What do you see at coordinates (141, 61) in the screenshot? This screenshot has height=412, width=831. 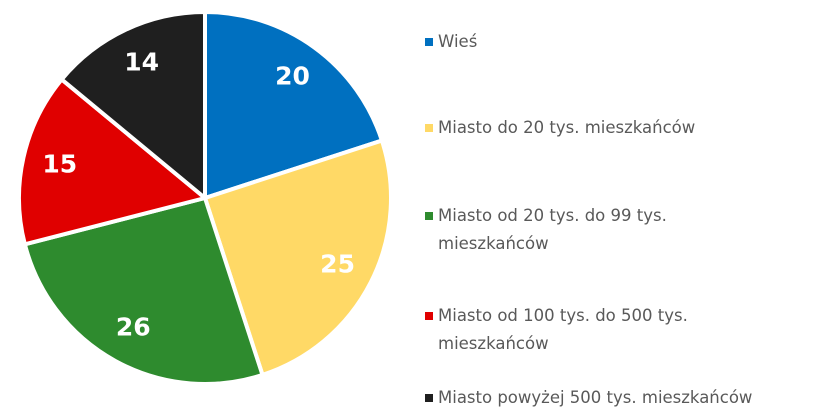 I see `data-label: 14` at bounding box center [141, 61].